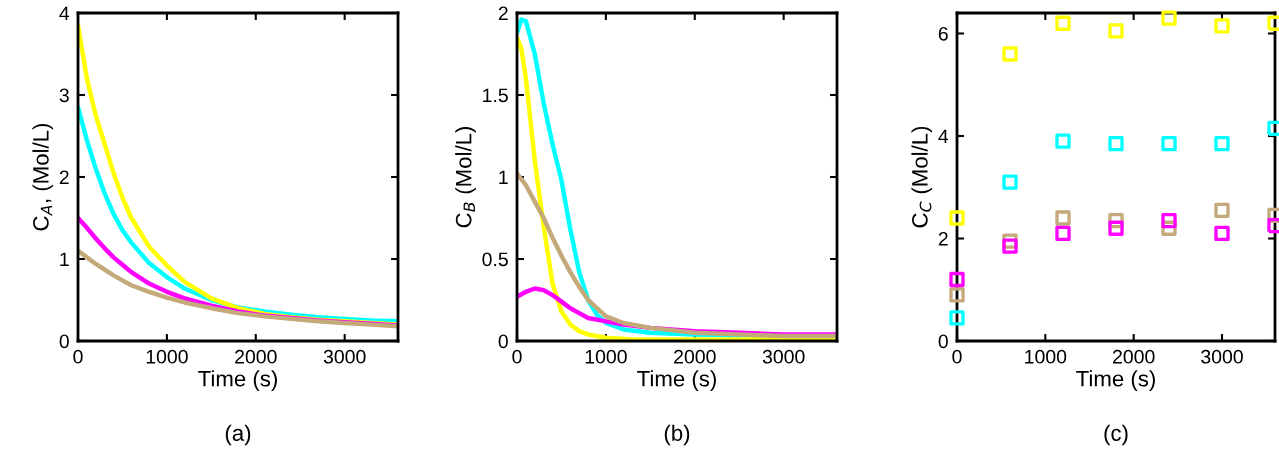 The height and width of the screenshot is (458, 1279). Describe the element at coordinates (1116, 435) in the screenshot. I see `text: (c)` at that location.